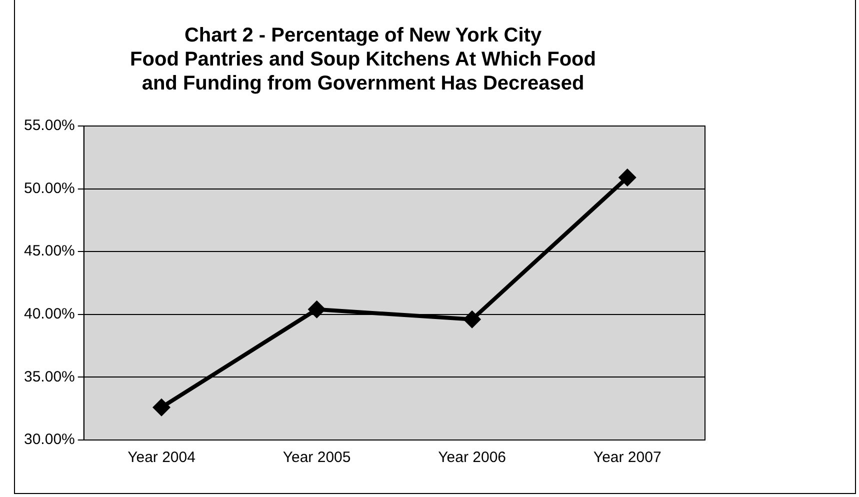 This screenshot has width=859, height=497. Describe the element at coordinates (49, 251) in the screenshot. I see `y-tick-label: 45.00%` at that location.